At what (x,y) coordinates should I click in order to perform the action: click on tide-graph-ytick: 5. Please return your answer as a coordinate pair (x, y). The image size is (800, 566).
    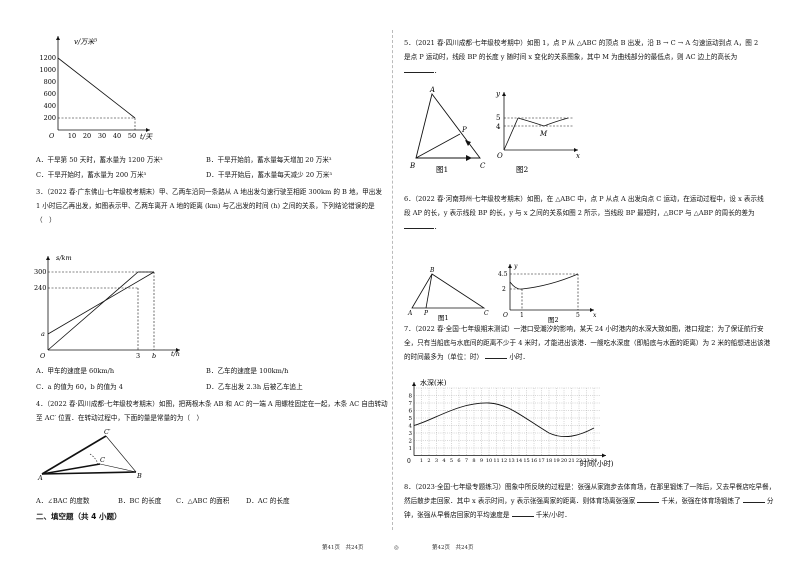
    Looking at the image, I should click on (411, 419).